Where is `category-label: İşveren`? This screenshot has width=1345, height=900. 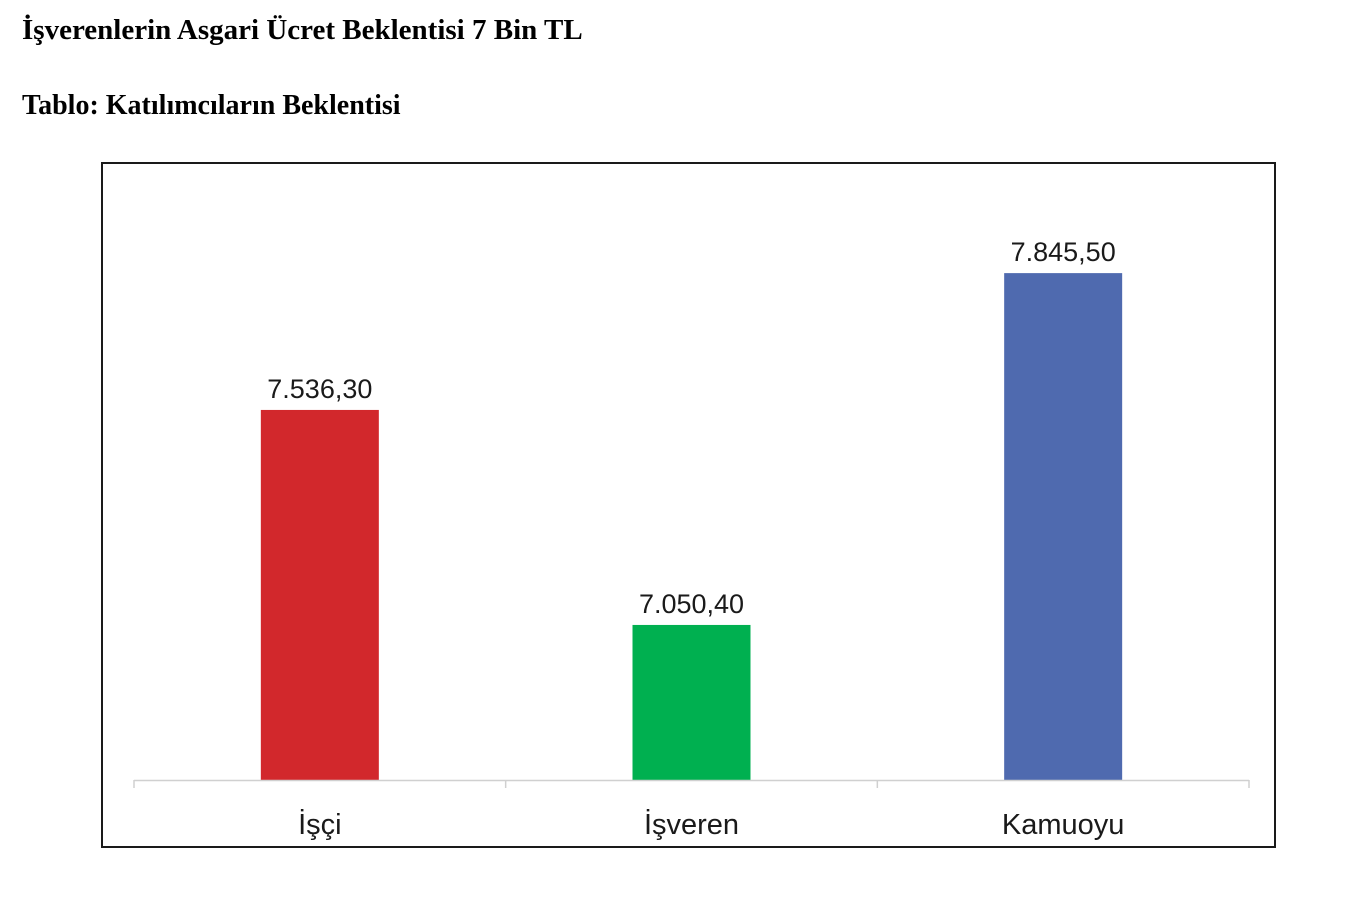 category-label: İşveren is located at coordinates (691, 824).